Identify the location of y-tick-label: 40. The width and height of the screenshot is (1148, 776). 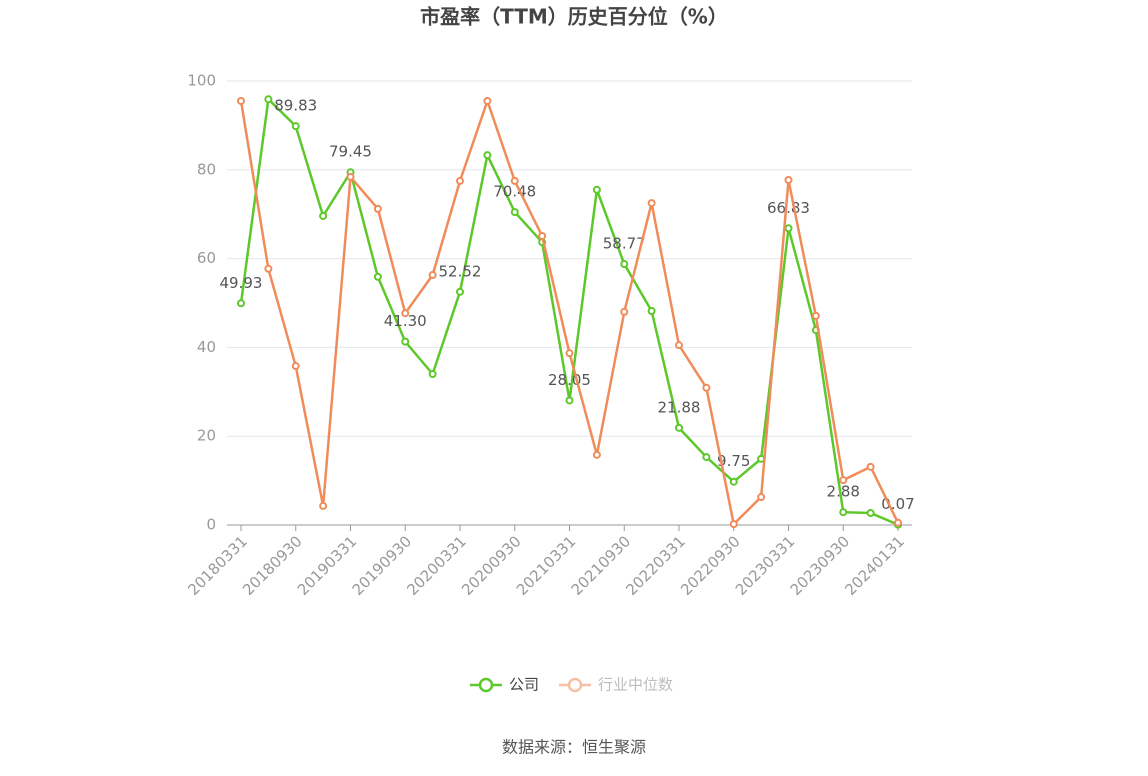
(206, 347).